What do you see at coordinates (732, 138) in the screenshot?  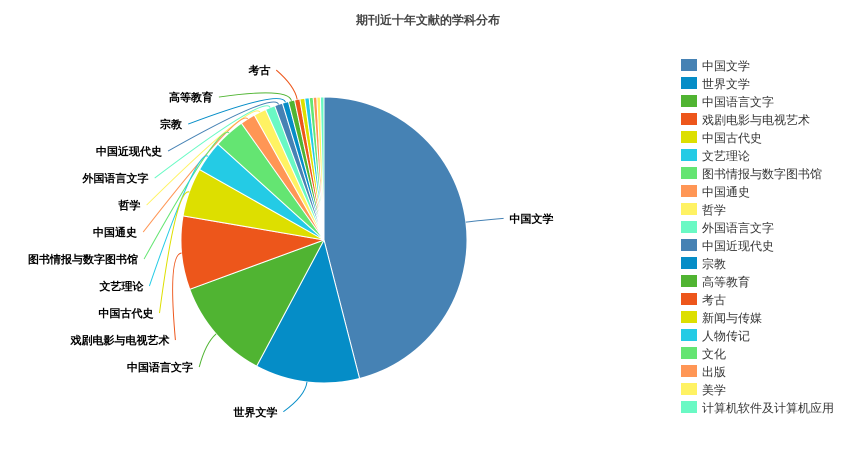 I see `legend-label: 中国古代史` at bounding box center [732, 138].